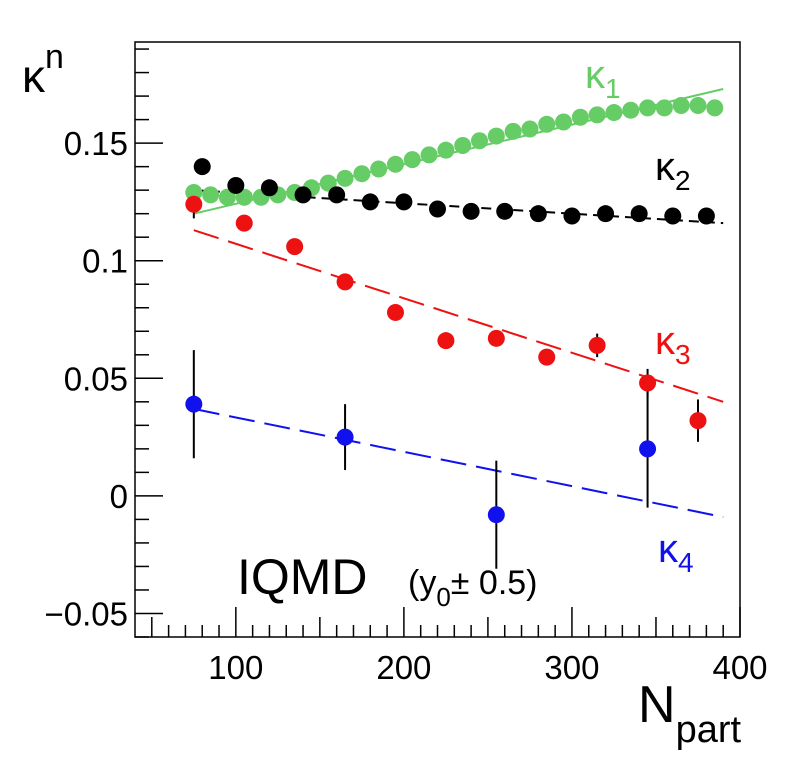 This screenshot has height=760, width=788. Describe the element at coordinates (43, 70) in the screenshot. I see `y-axis-label: κn` at that location.